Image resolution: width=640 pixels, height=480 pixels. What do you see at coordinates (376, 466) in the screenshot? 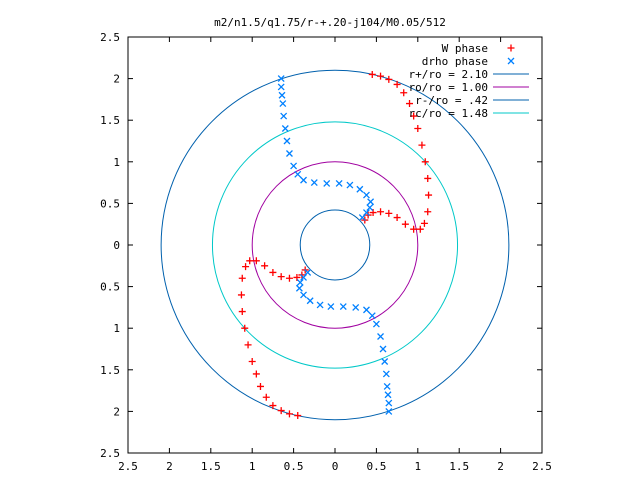
I see `x-tick-label-6: 0.5` at bounding box center [376, 466].